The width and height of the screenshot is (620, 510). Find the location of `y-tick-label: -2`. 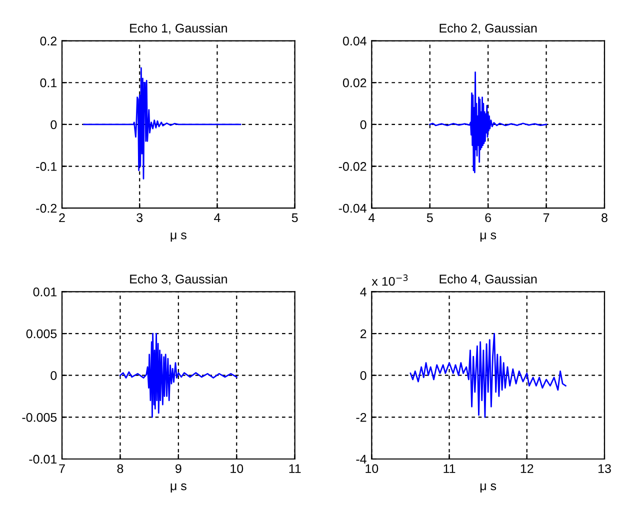

y-tick-label: -2 is located at coordinates (361, 417).